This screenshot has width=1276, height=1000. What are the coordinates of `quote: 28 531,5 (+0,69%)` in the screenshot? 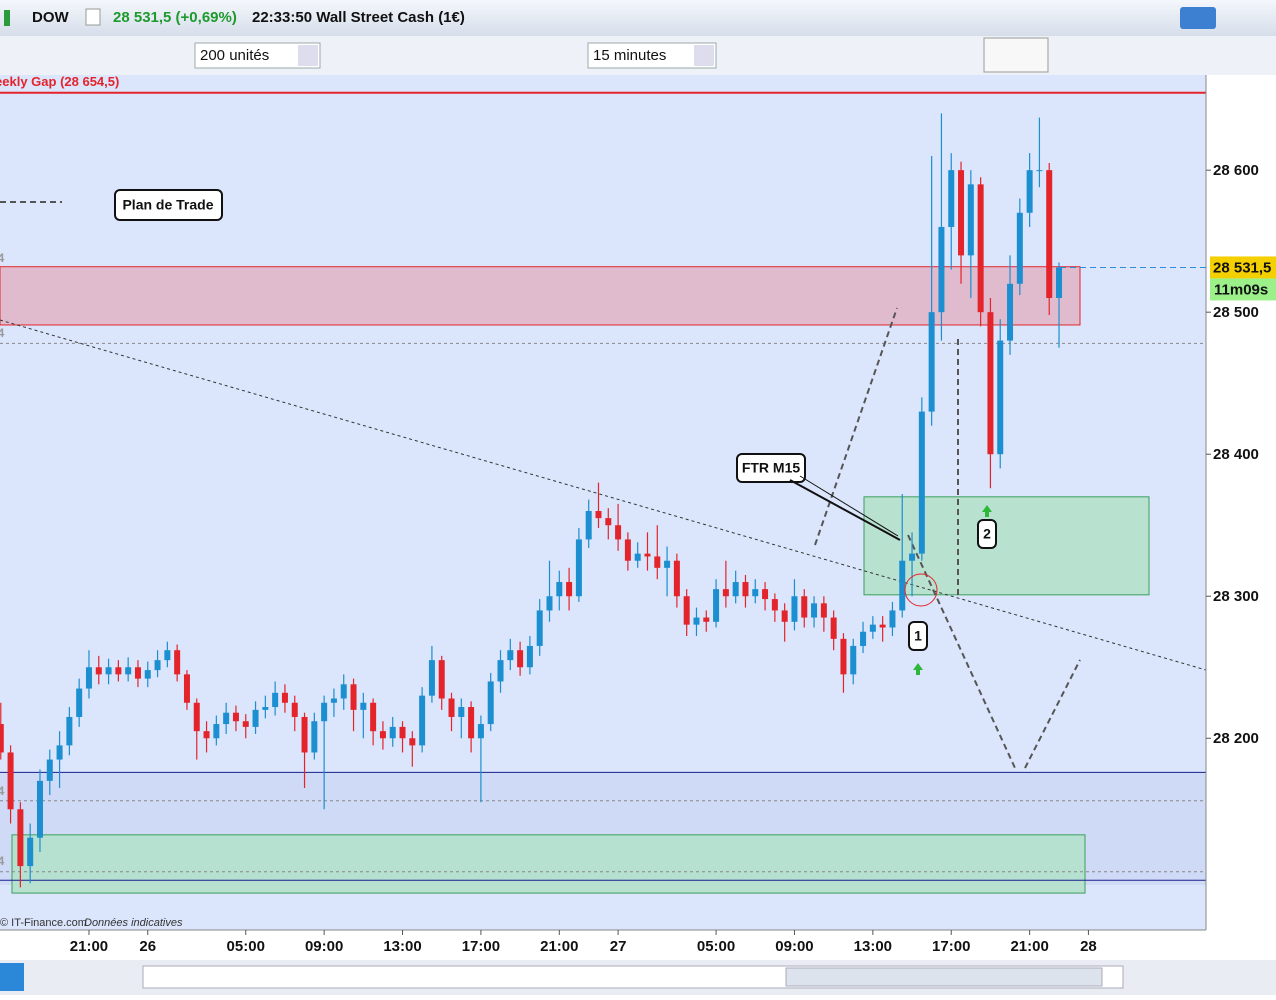 It's located at (175, 17).